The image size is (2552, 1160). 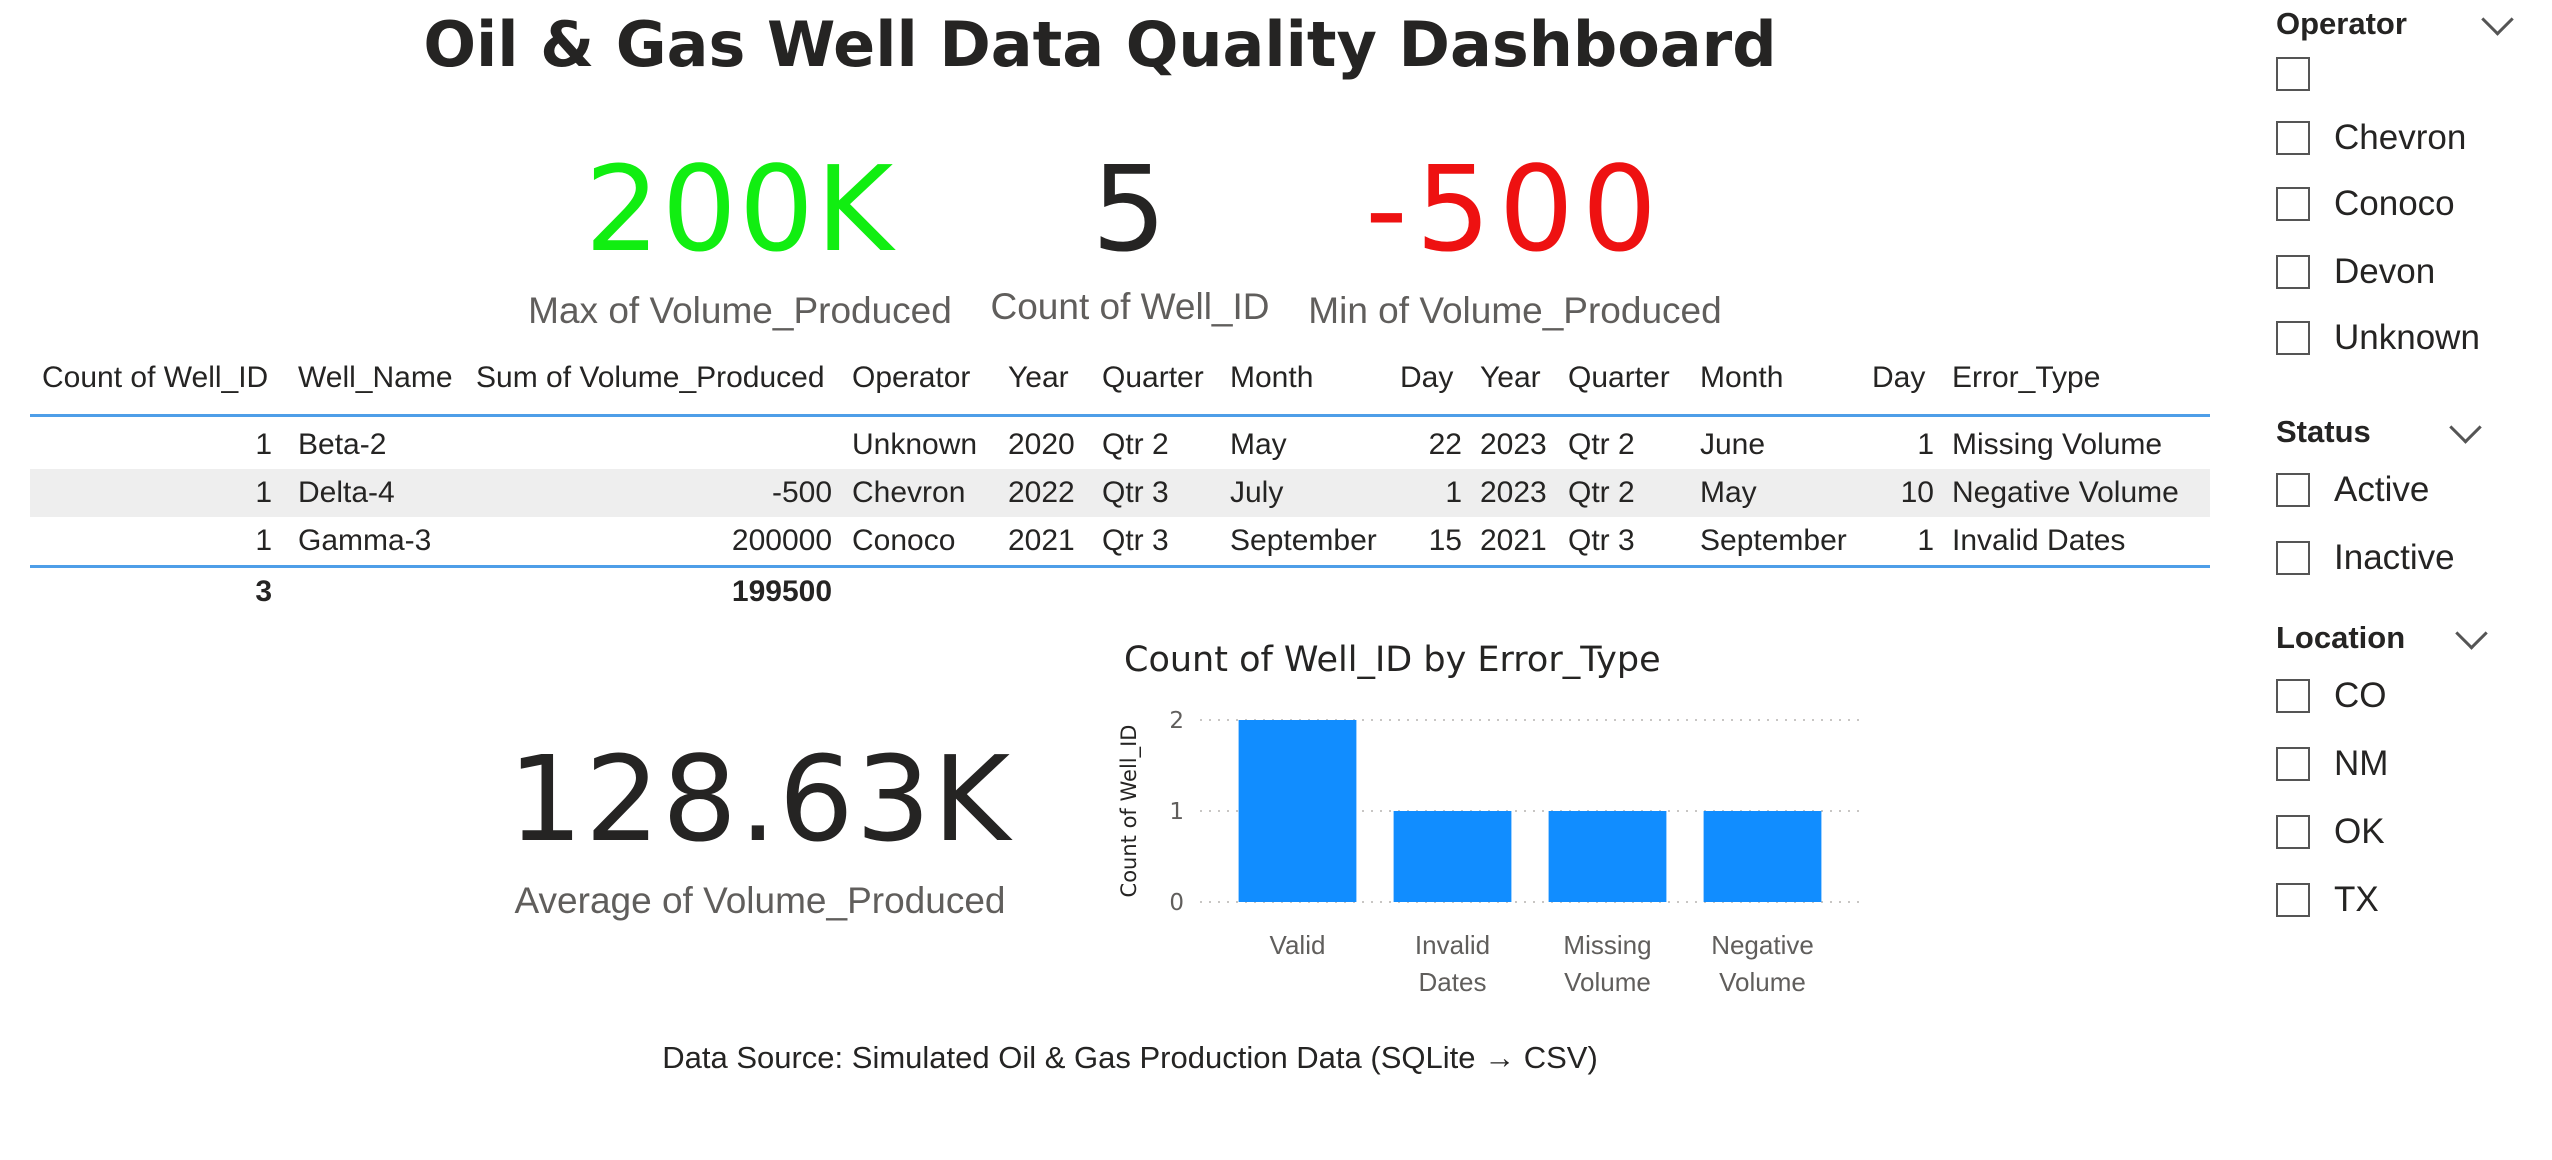 I want to click on chart-title: Count of Well_ID by Error_Type, so click(x=1392, y=660).